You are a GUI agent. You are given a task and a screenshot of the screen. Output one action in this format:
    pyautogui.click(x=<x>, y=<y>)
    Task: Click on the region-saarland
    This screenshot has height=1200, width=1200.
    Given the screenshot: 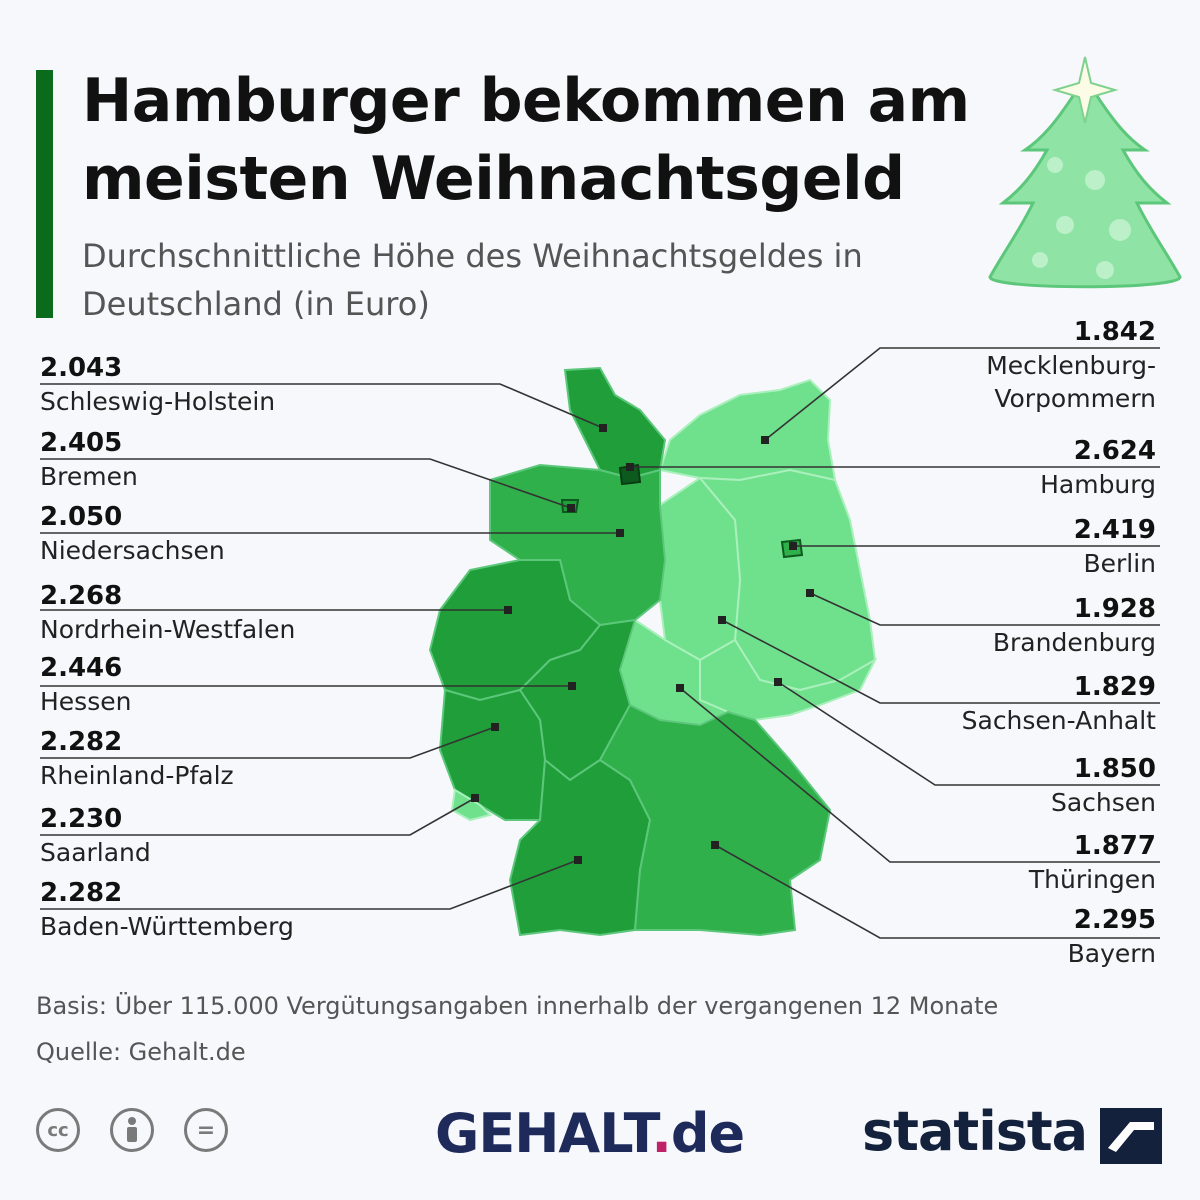 What is the action you would take?
    pyautogui.click(x=471, y=805)
    